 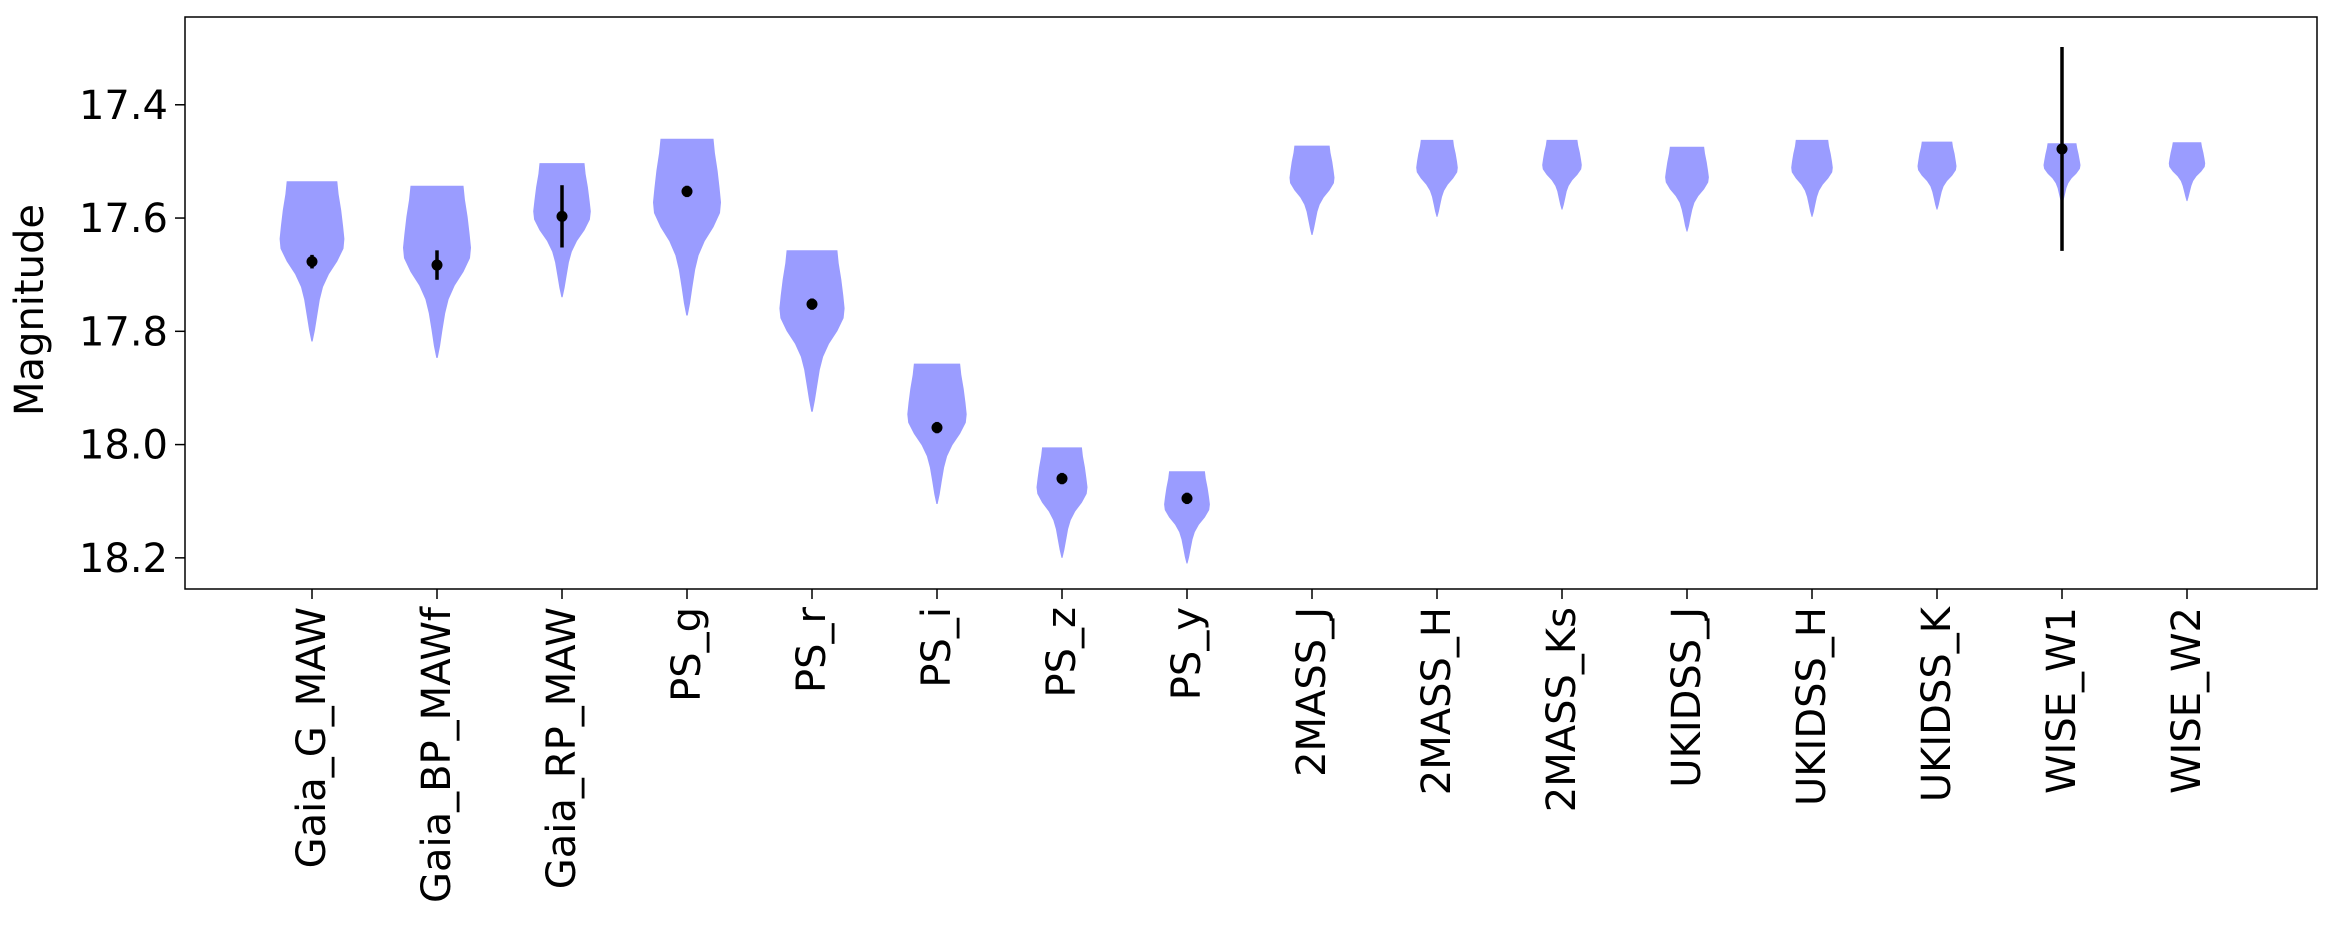 I want to click on x-tick-label: Gaia_RP_MAW, so click(x=562, y=748).